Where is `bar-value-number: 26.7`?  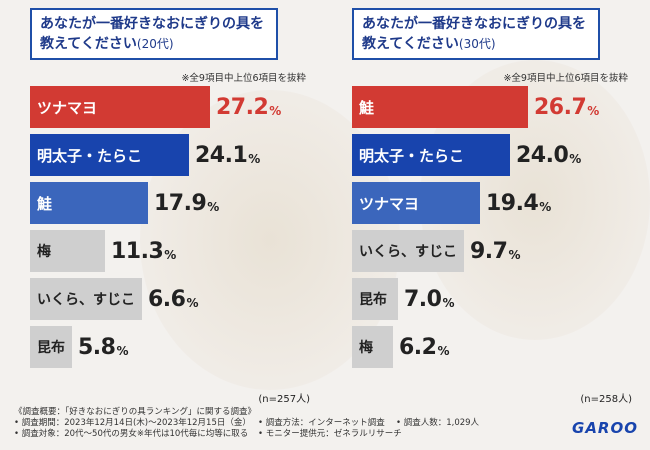 bar-value-number: 26.7 is located at coordinates (560, 107).